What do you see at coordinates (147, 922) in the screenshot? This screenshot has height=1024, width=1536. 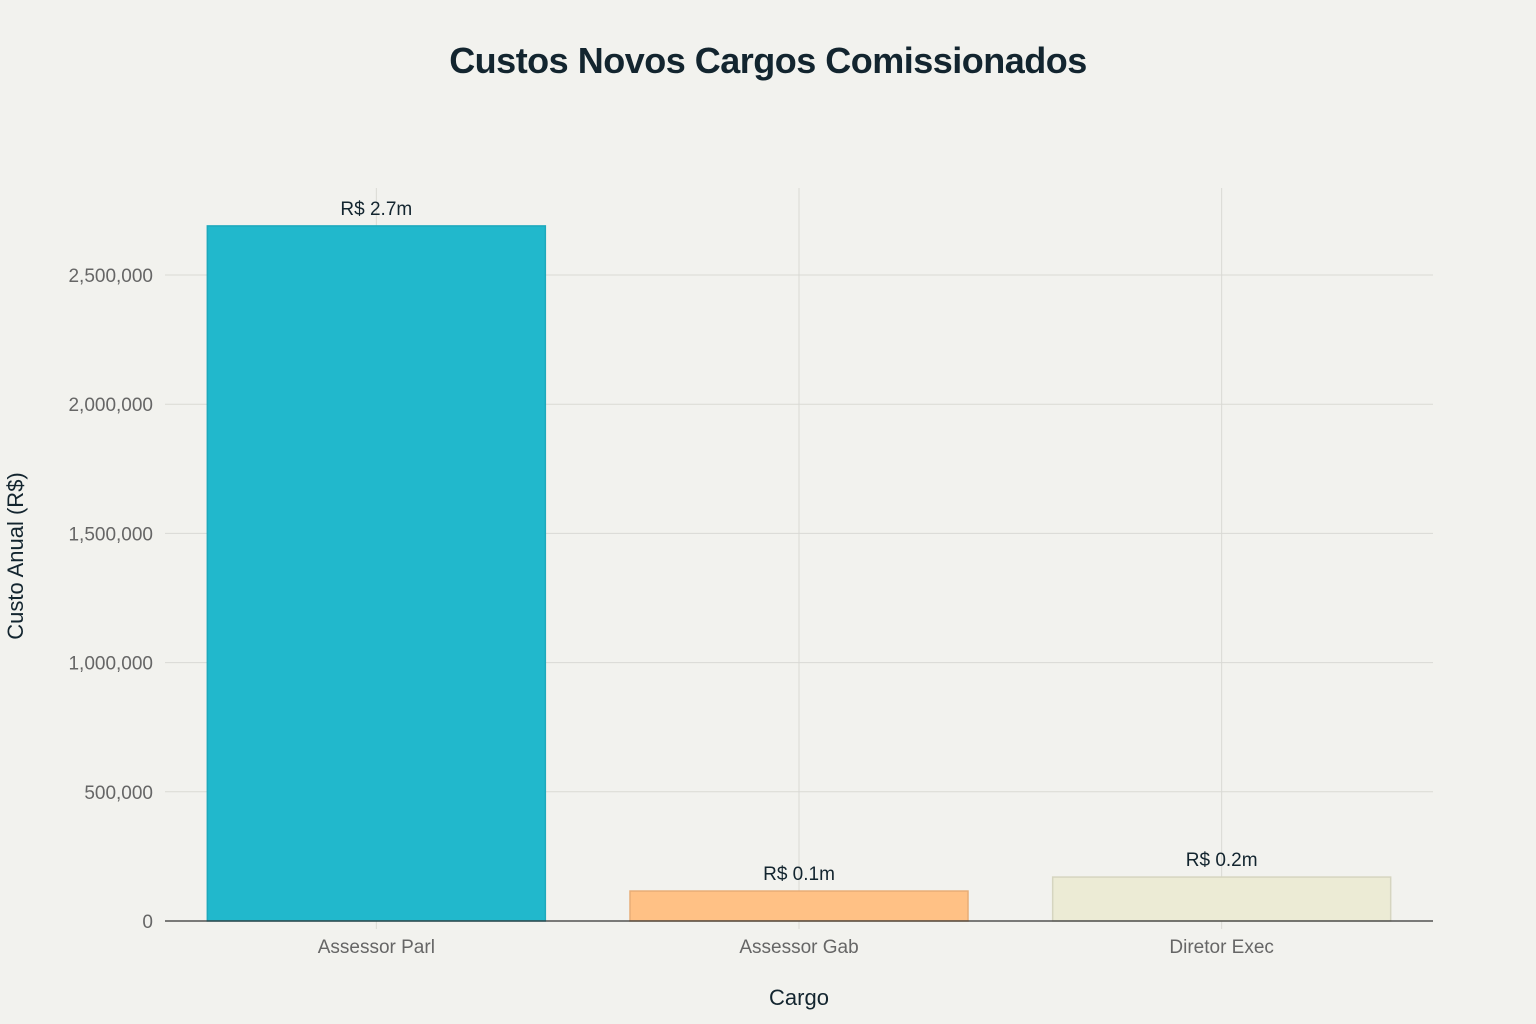 I see `y-tick-label: 0` at bounding box center [147, 922].